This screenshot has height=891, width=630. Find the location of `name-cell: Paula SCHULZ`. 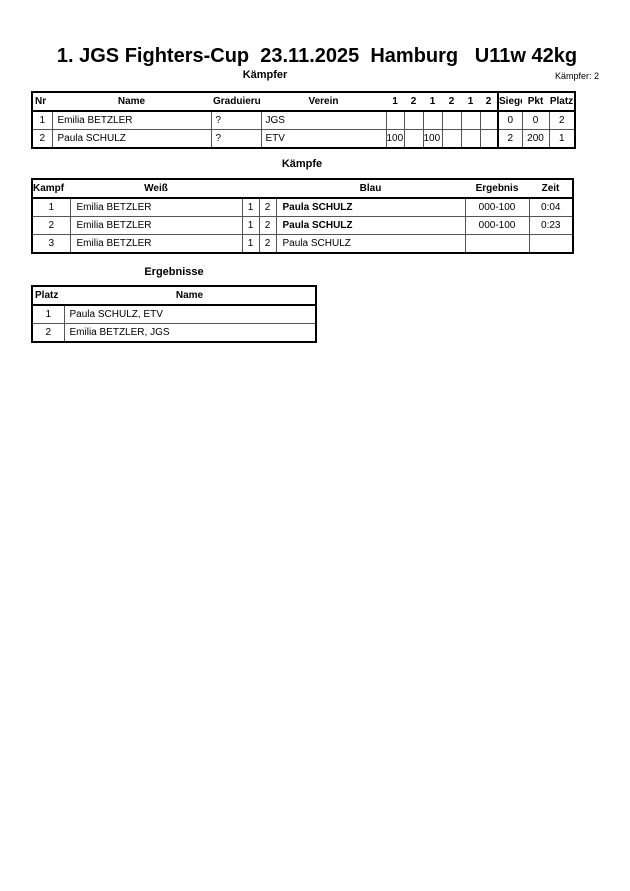

name-cell: Paula SCHULZ is located at coordinates (131, 139).